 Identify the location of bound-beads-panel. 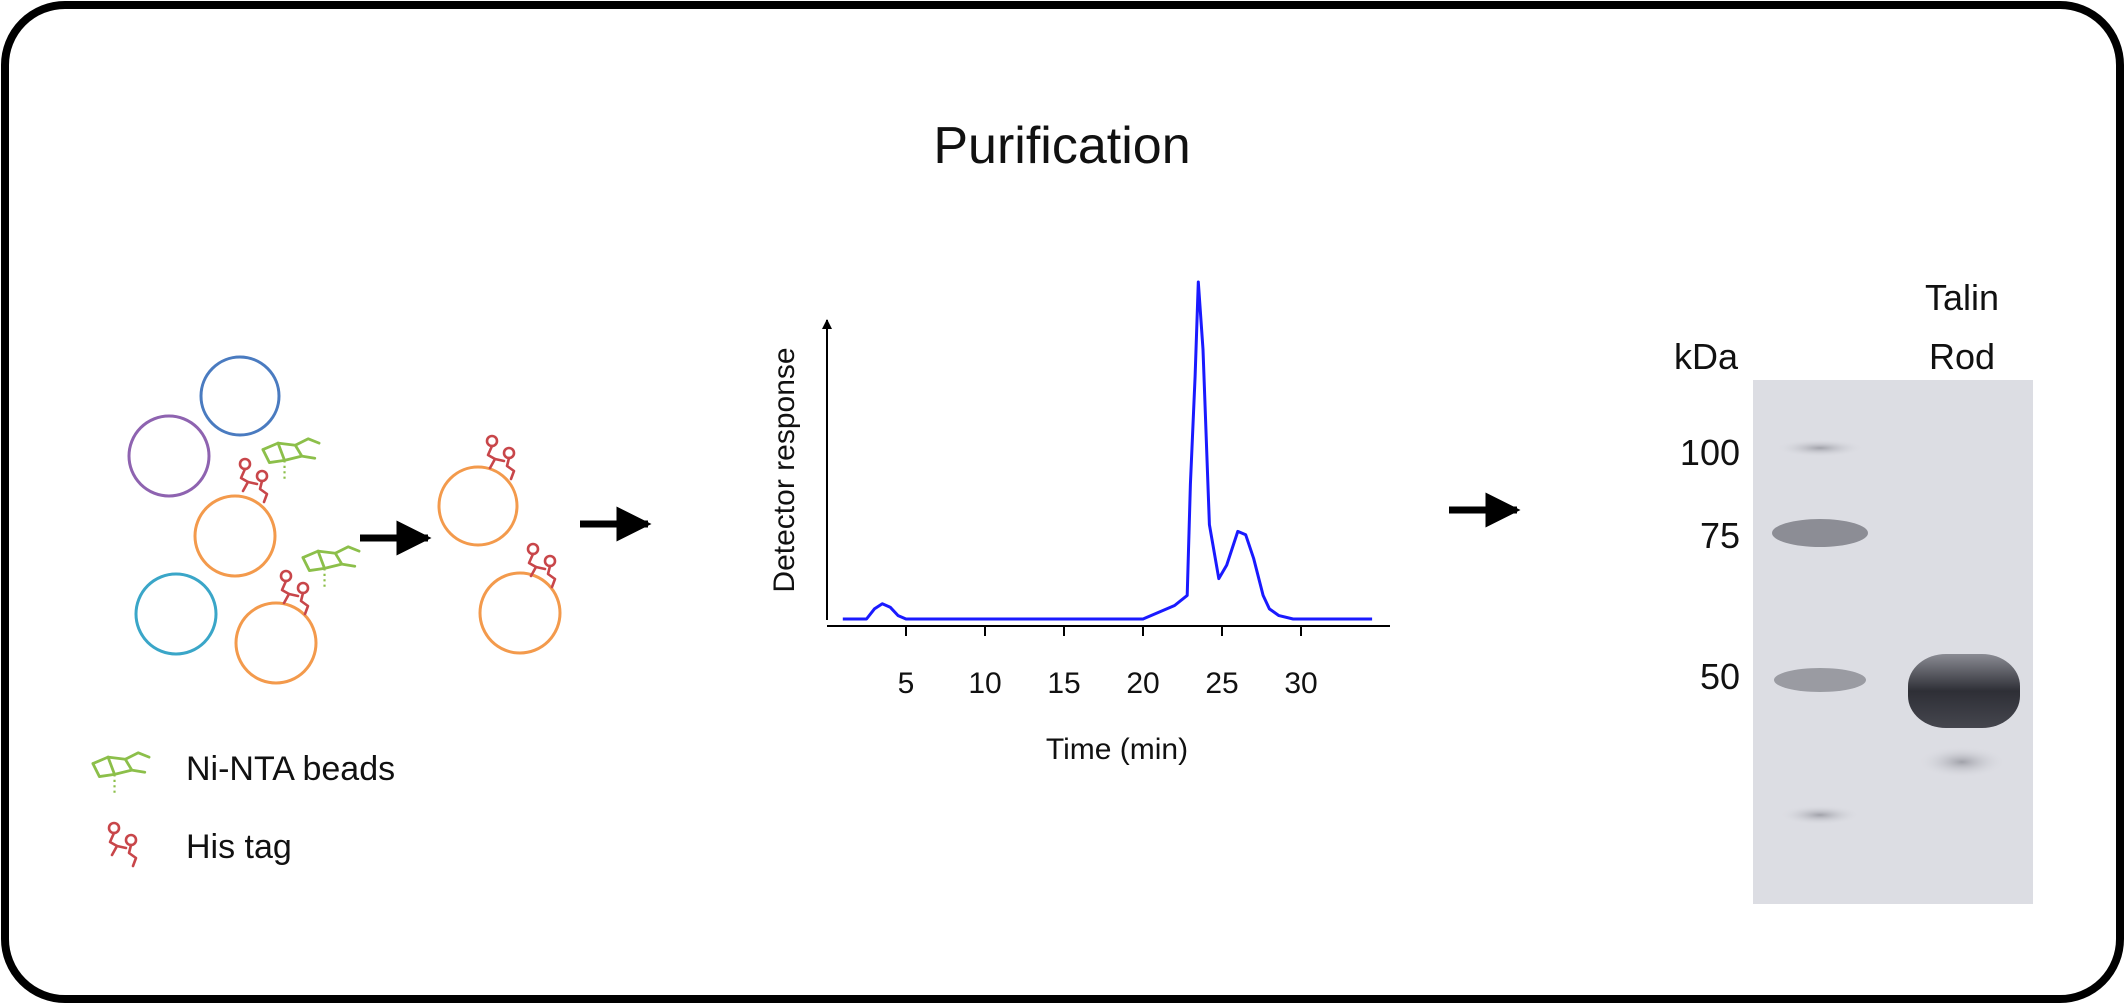
(499, 544).